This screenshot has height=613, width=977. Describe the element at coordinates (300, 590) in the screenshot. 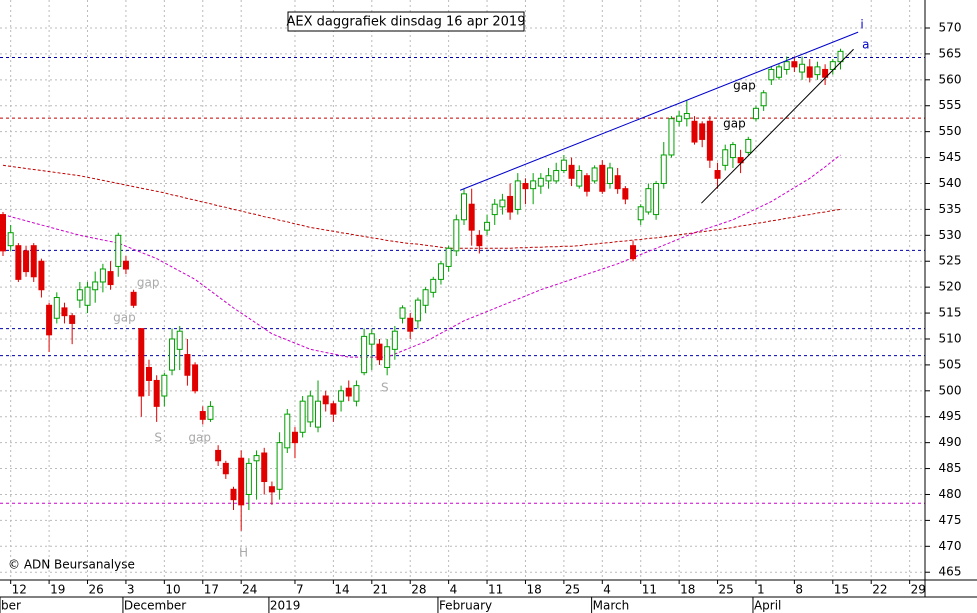

I see `x-tick-label: 7` at that location.